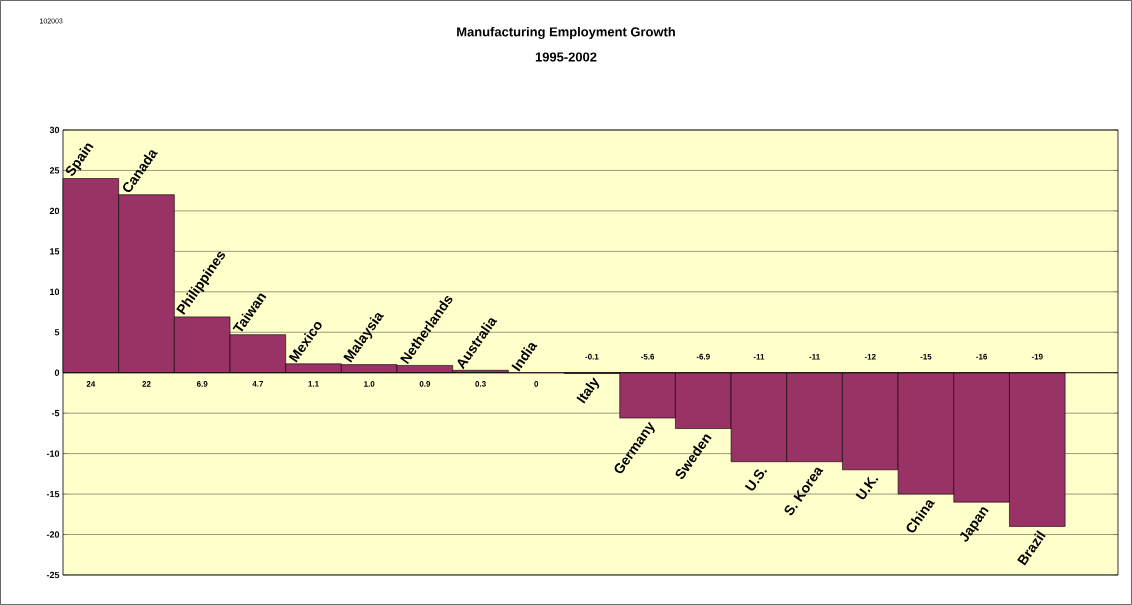 The height and width of the screenshot is (605, 1132). What do you see at coordinates (53, 453) in the screenshot?
I see `y-tick-label: -10` at bounding box center [53, 453].